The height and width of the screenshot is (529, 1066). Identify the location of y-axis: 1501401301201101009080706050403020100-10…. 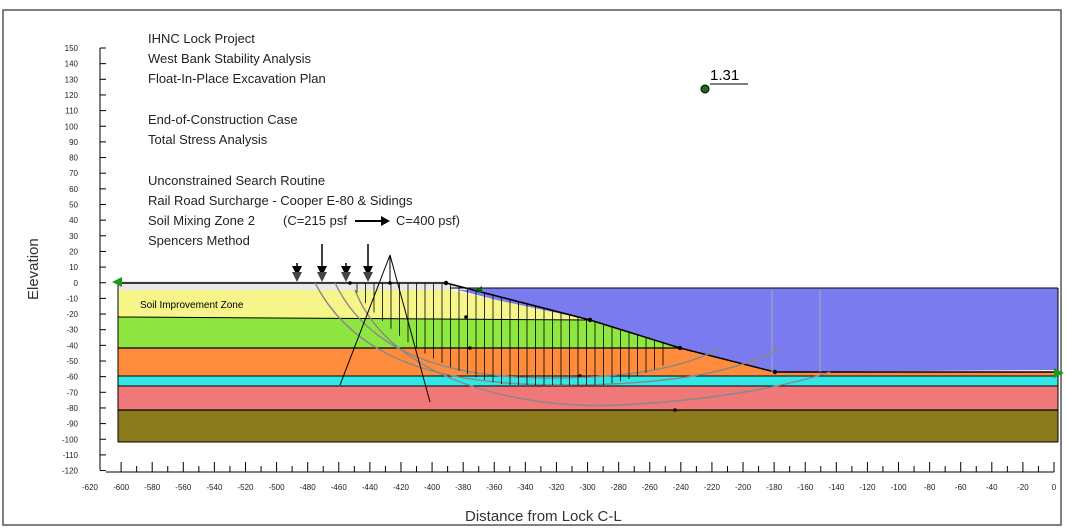
(84, 260).